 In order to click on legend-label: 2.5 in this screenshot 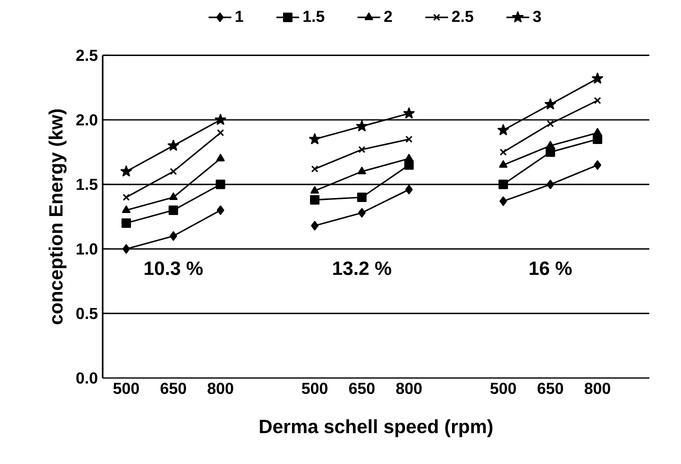, I will do `click(463, 16)`.